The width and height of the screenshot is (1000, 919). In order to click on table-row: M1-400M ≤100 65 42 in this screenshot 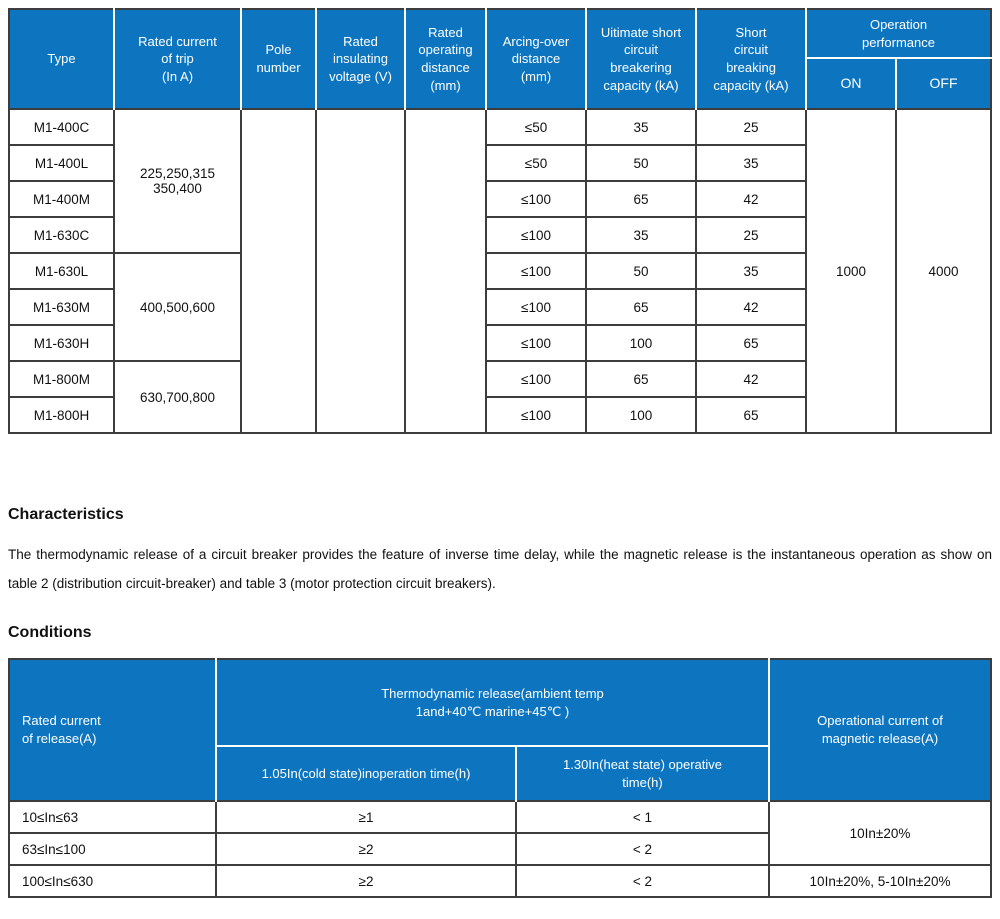, I will do `click(499, 199)`.